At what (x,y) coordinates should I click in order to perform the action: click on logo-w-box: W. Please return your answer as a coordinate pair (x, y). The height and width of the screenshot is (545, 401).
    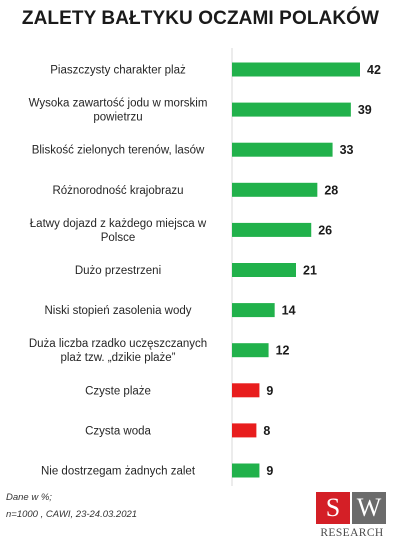
    Looking at the image, I should click on (369, 508).